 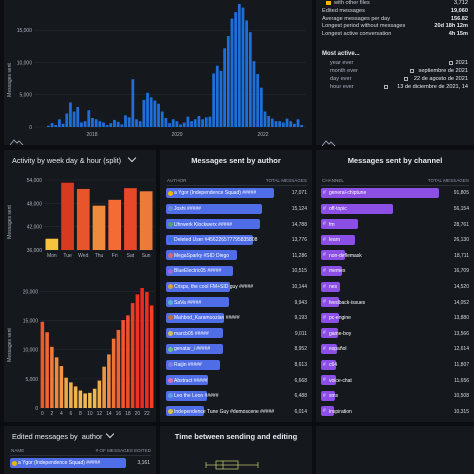 I want to click on channel-row: # general-chiptune 91,805, so click(x=395, y=194).